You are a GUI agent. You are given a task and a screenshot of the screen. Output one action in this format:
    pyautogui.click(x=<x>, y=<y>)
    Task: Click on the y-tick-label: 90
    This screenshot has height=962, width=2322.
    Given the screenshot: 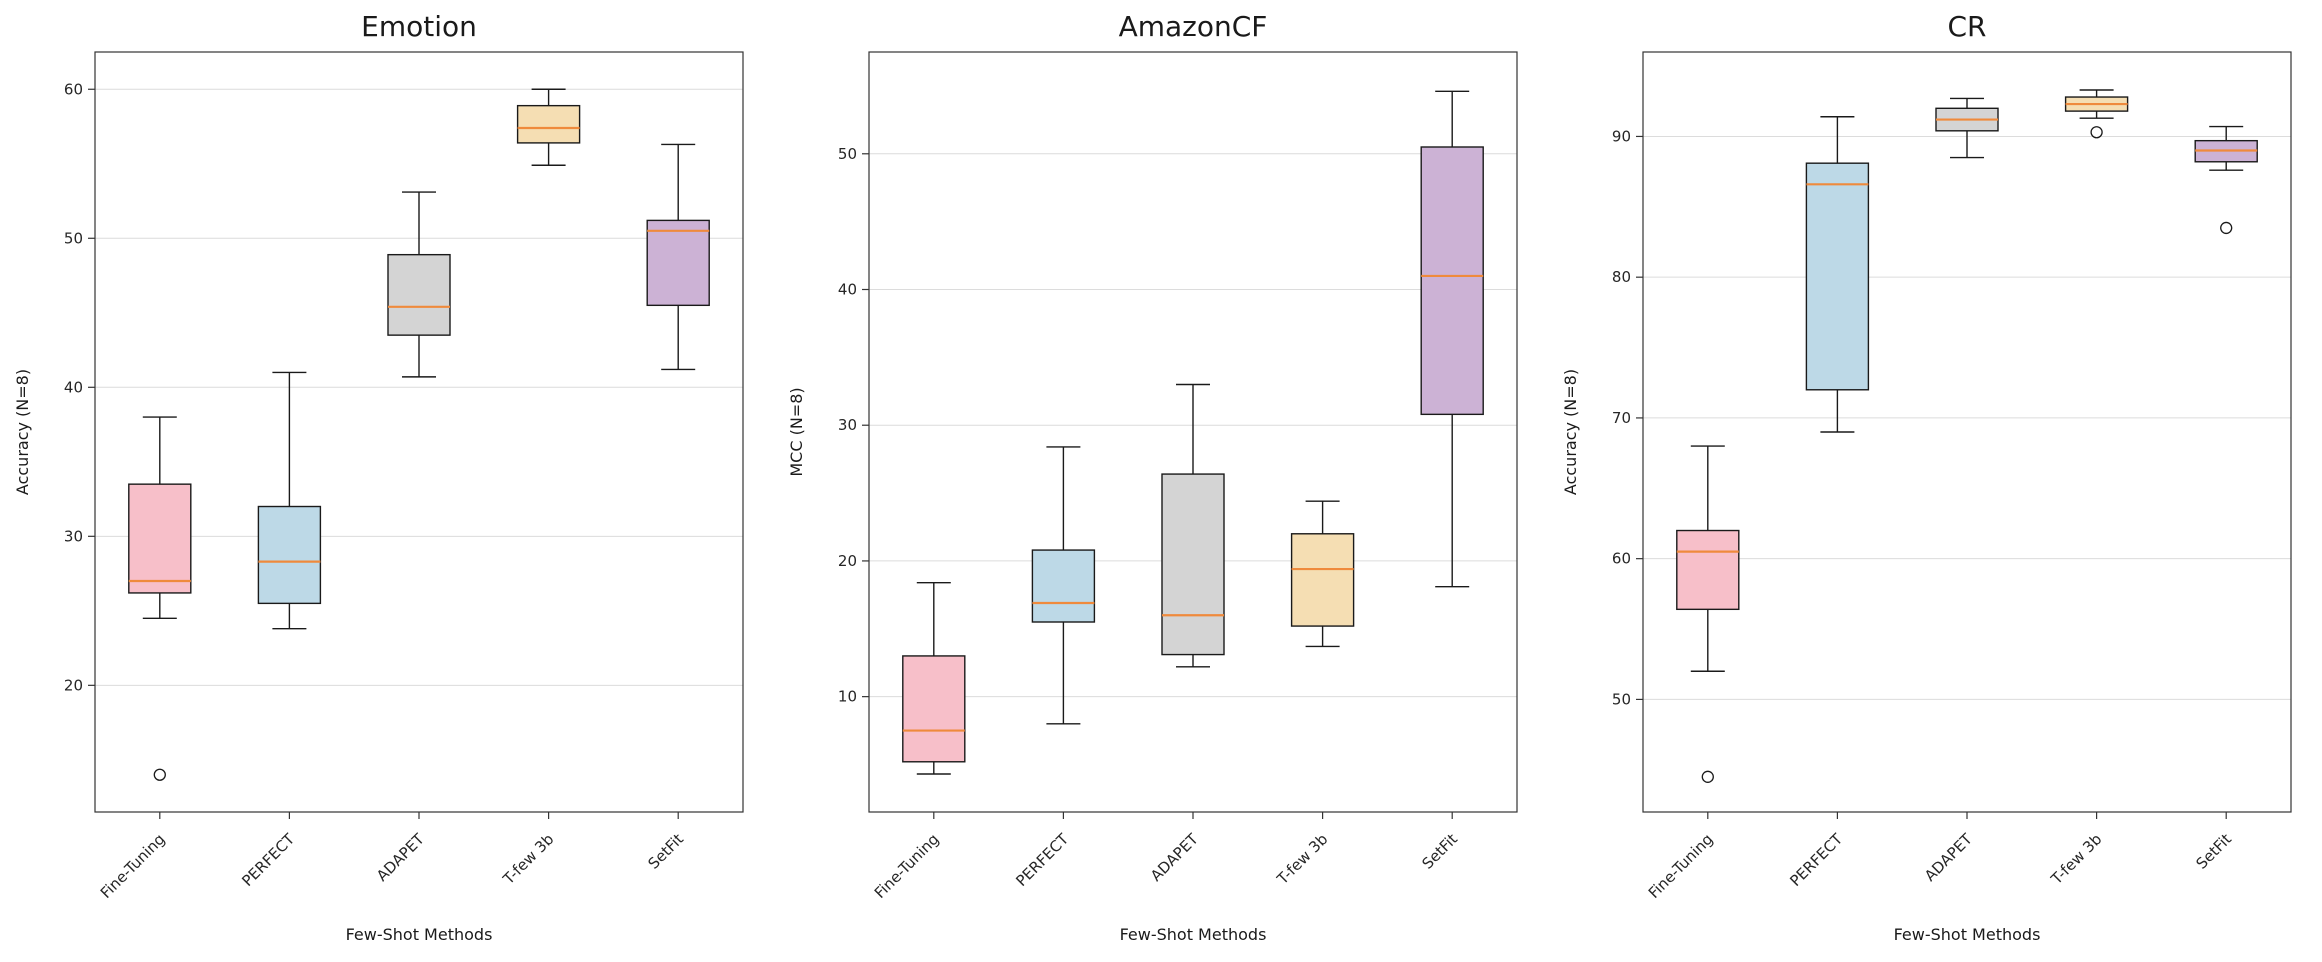 What is the action you would take?
    pyautogui.click(x=1621, y=136)
    